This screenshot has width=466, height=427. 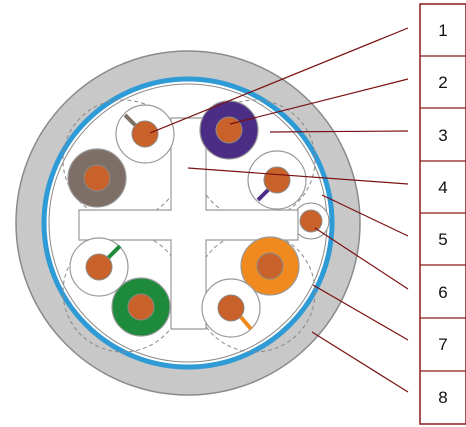 I want to click on label-table: 1 2 3 4 5 6 7 8, so click(x=442, y=214).